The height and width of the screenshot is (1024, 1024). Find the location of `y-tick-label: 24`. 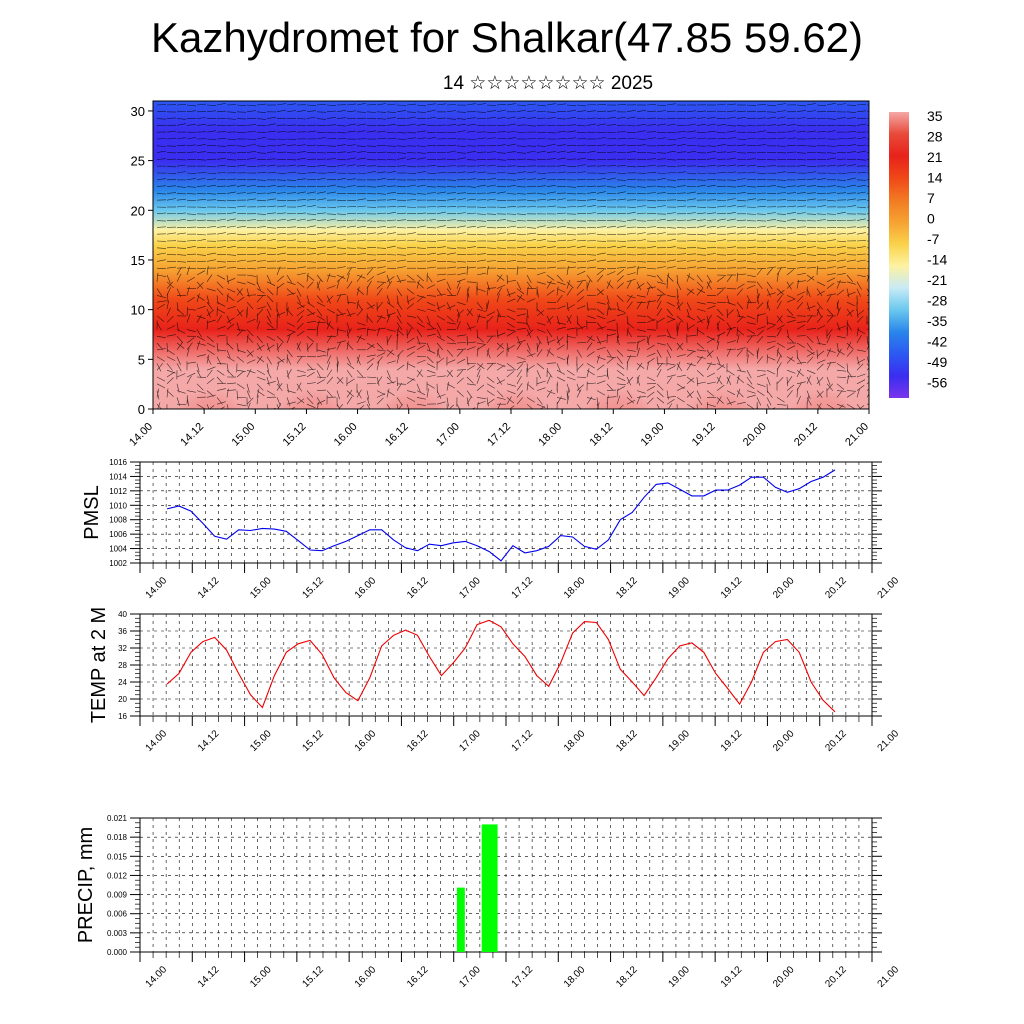

y-tick-label: 24 is located at coordinates (122, 682).